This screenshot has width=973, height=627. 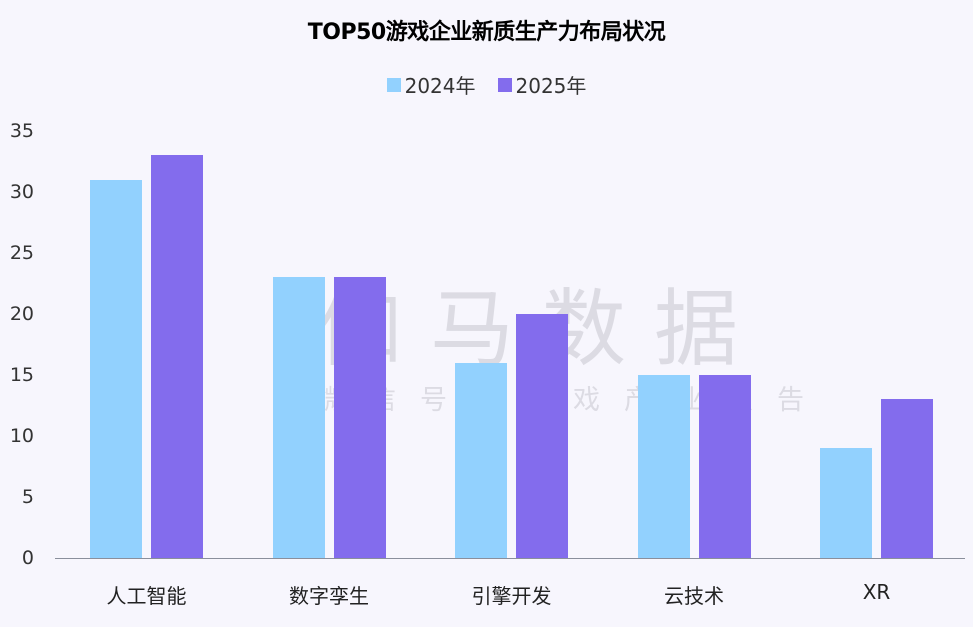 What do you see at coordinates (27, 497) in the screenshot?
I see `y-tick-label: 5` at bounding box center [27, 497].